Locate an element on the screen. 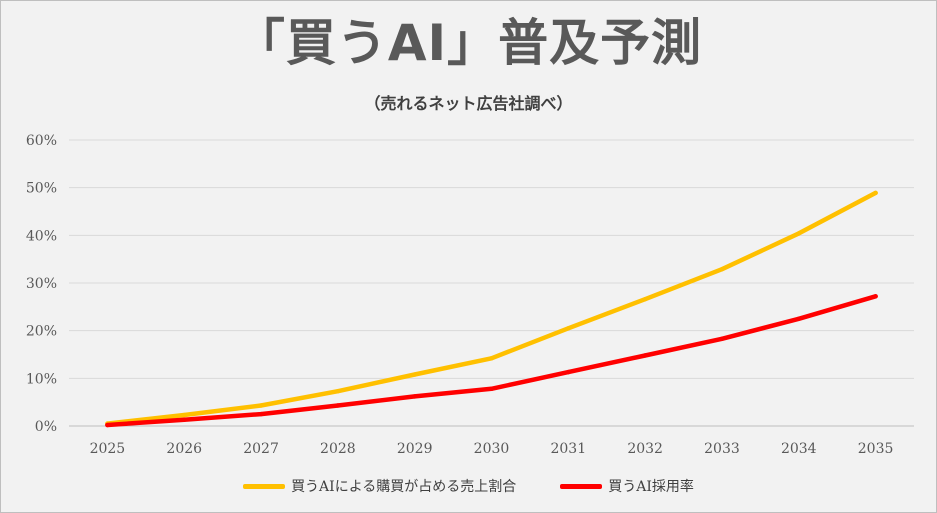 This screenshot has width=937, height=513. x-tick-label: 2034 is located at coordinates (799, 449).